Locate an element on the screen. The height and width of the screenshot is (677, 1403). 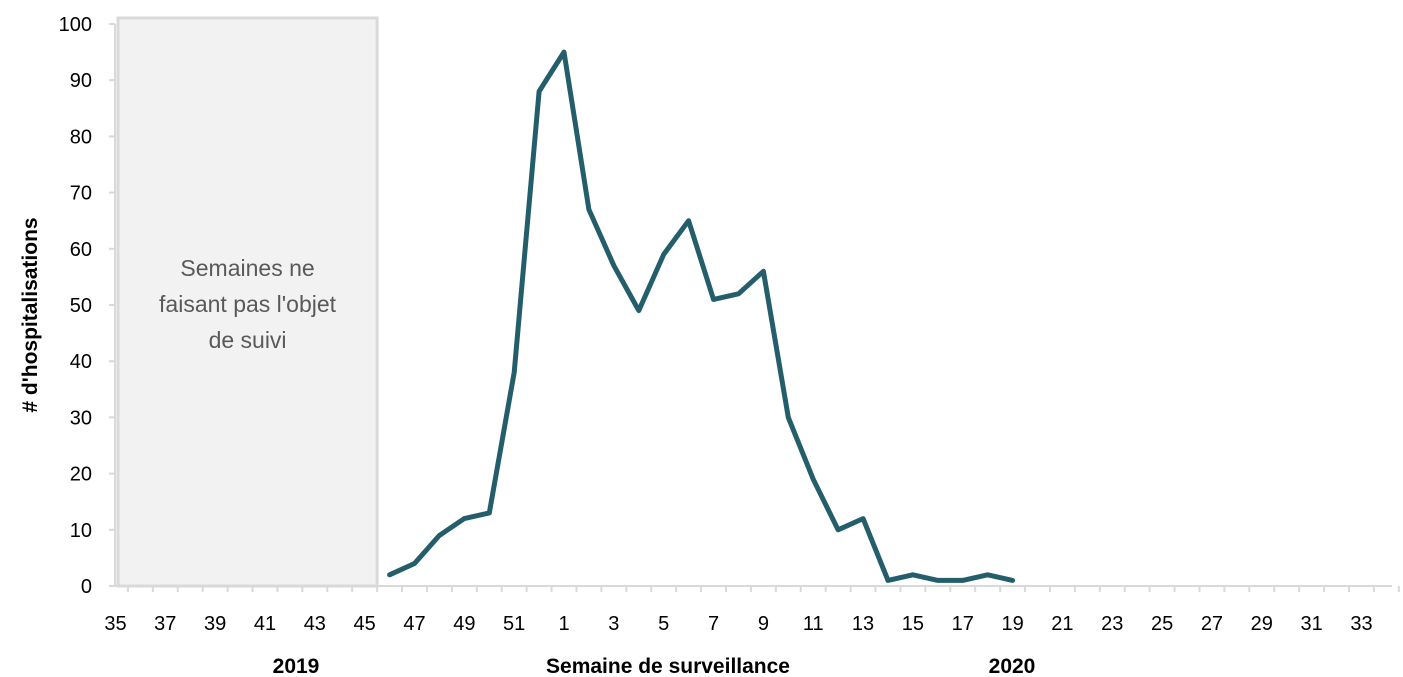
x-tick-label: 35 is located at coordinates (115, 624).